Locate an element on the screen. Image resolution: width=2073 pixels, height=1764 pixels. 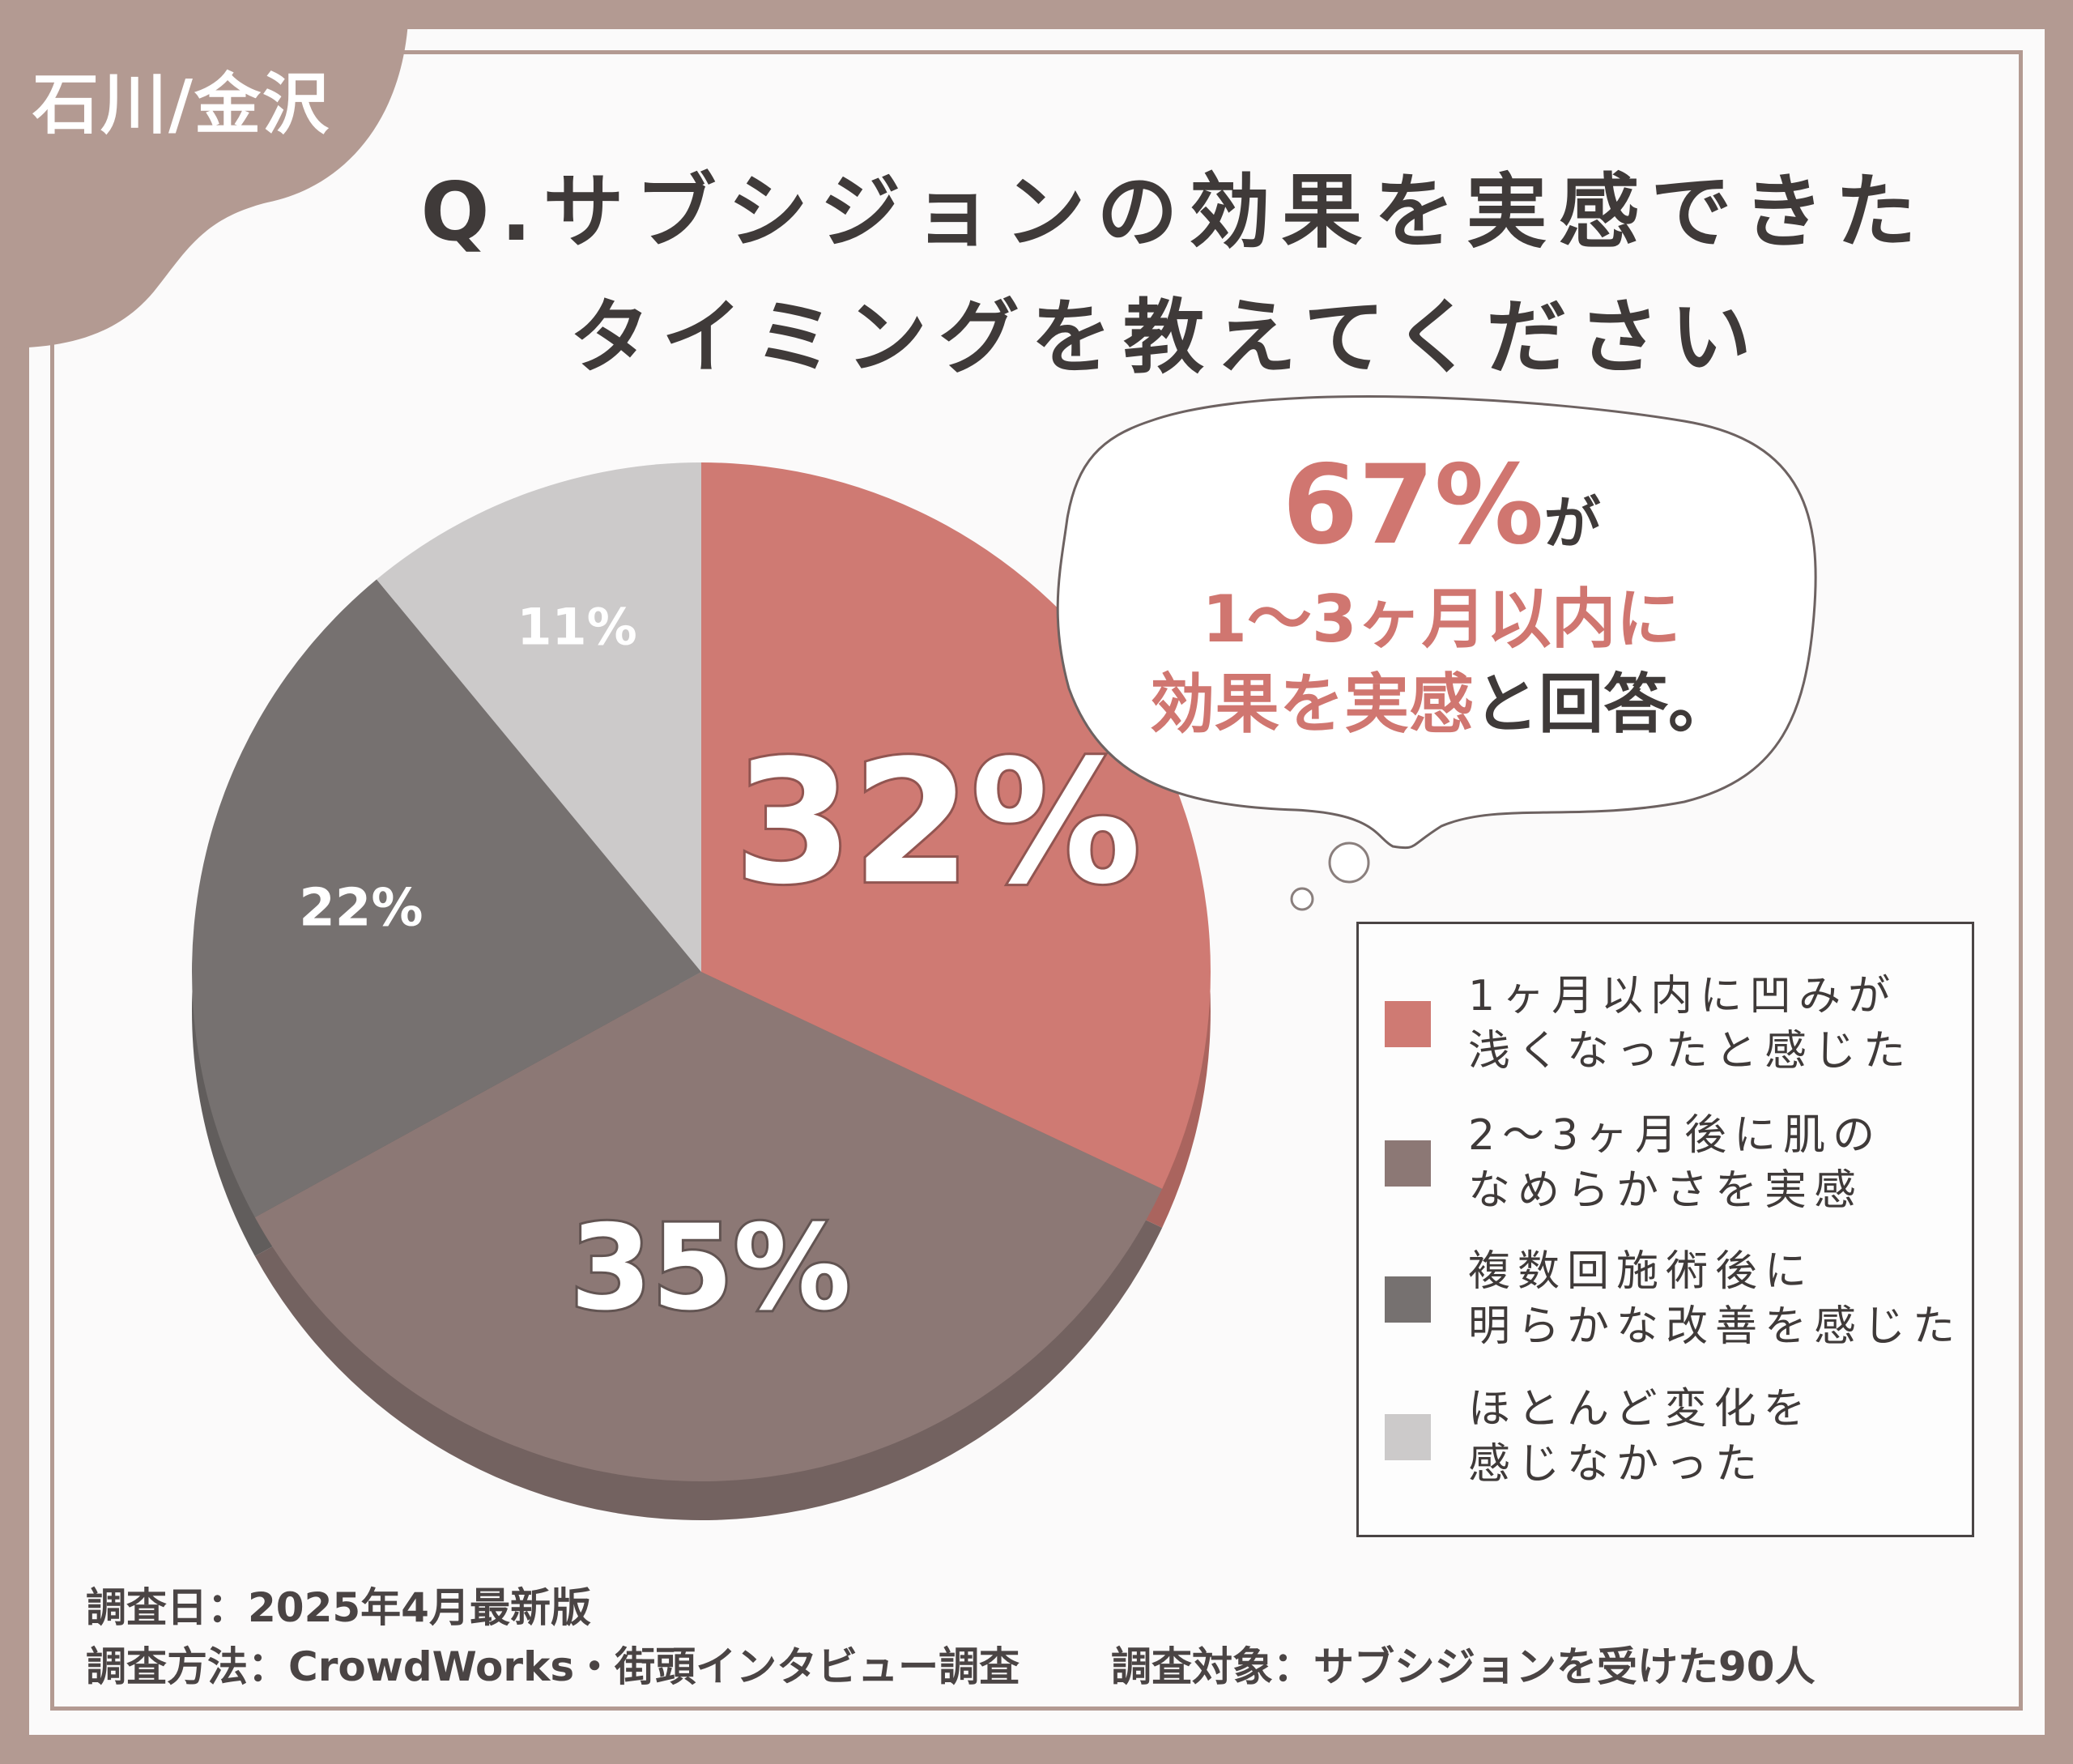
region-label: 石川/金沢 is located at coordinates (181, 104).